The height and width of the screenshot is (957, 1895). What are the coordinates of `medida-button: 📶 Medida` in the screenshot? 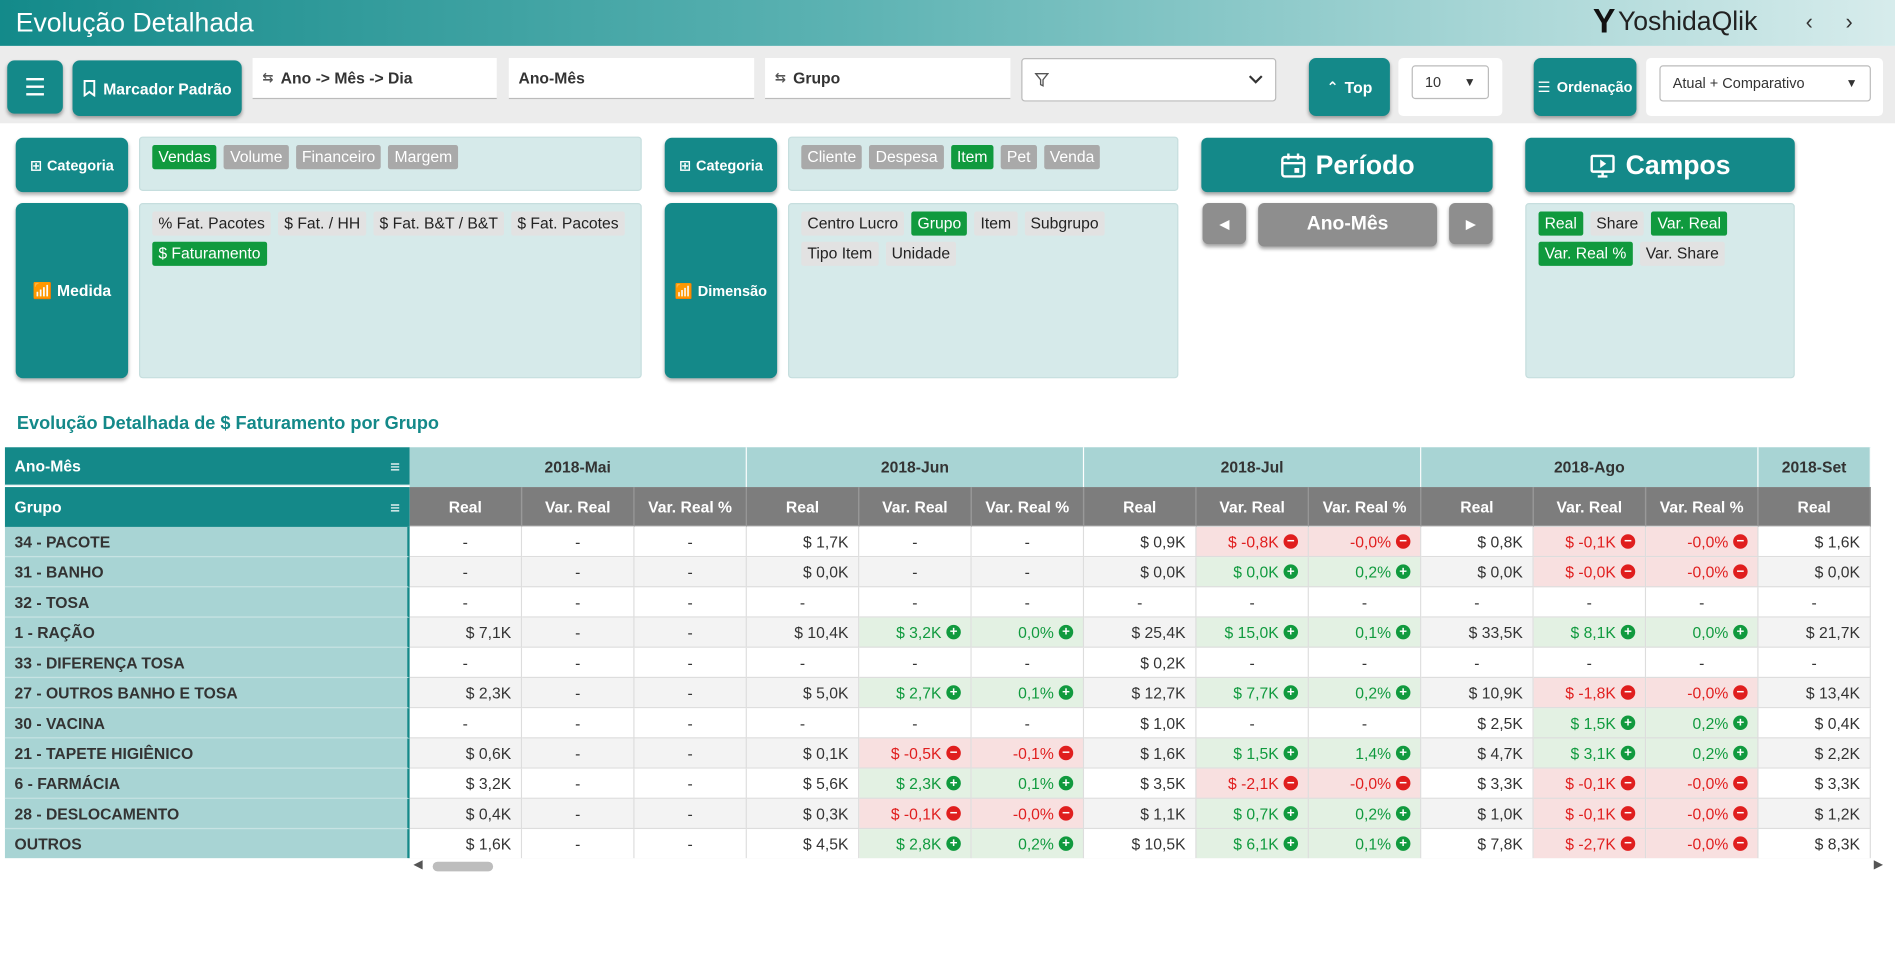 It's located at (72, 291).